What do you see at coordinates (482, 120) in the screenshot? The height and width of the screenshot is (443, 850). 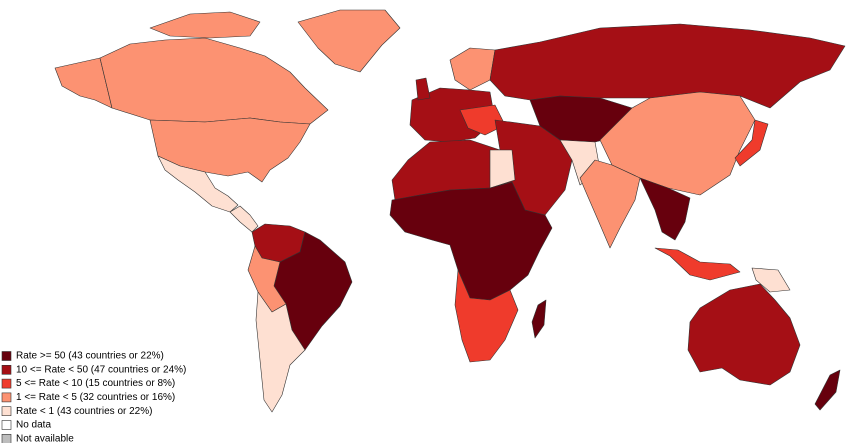 I see `balkans` at bounding box center [482, 120].